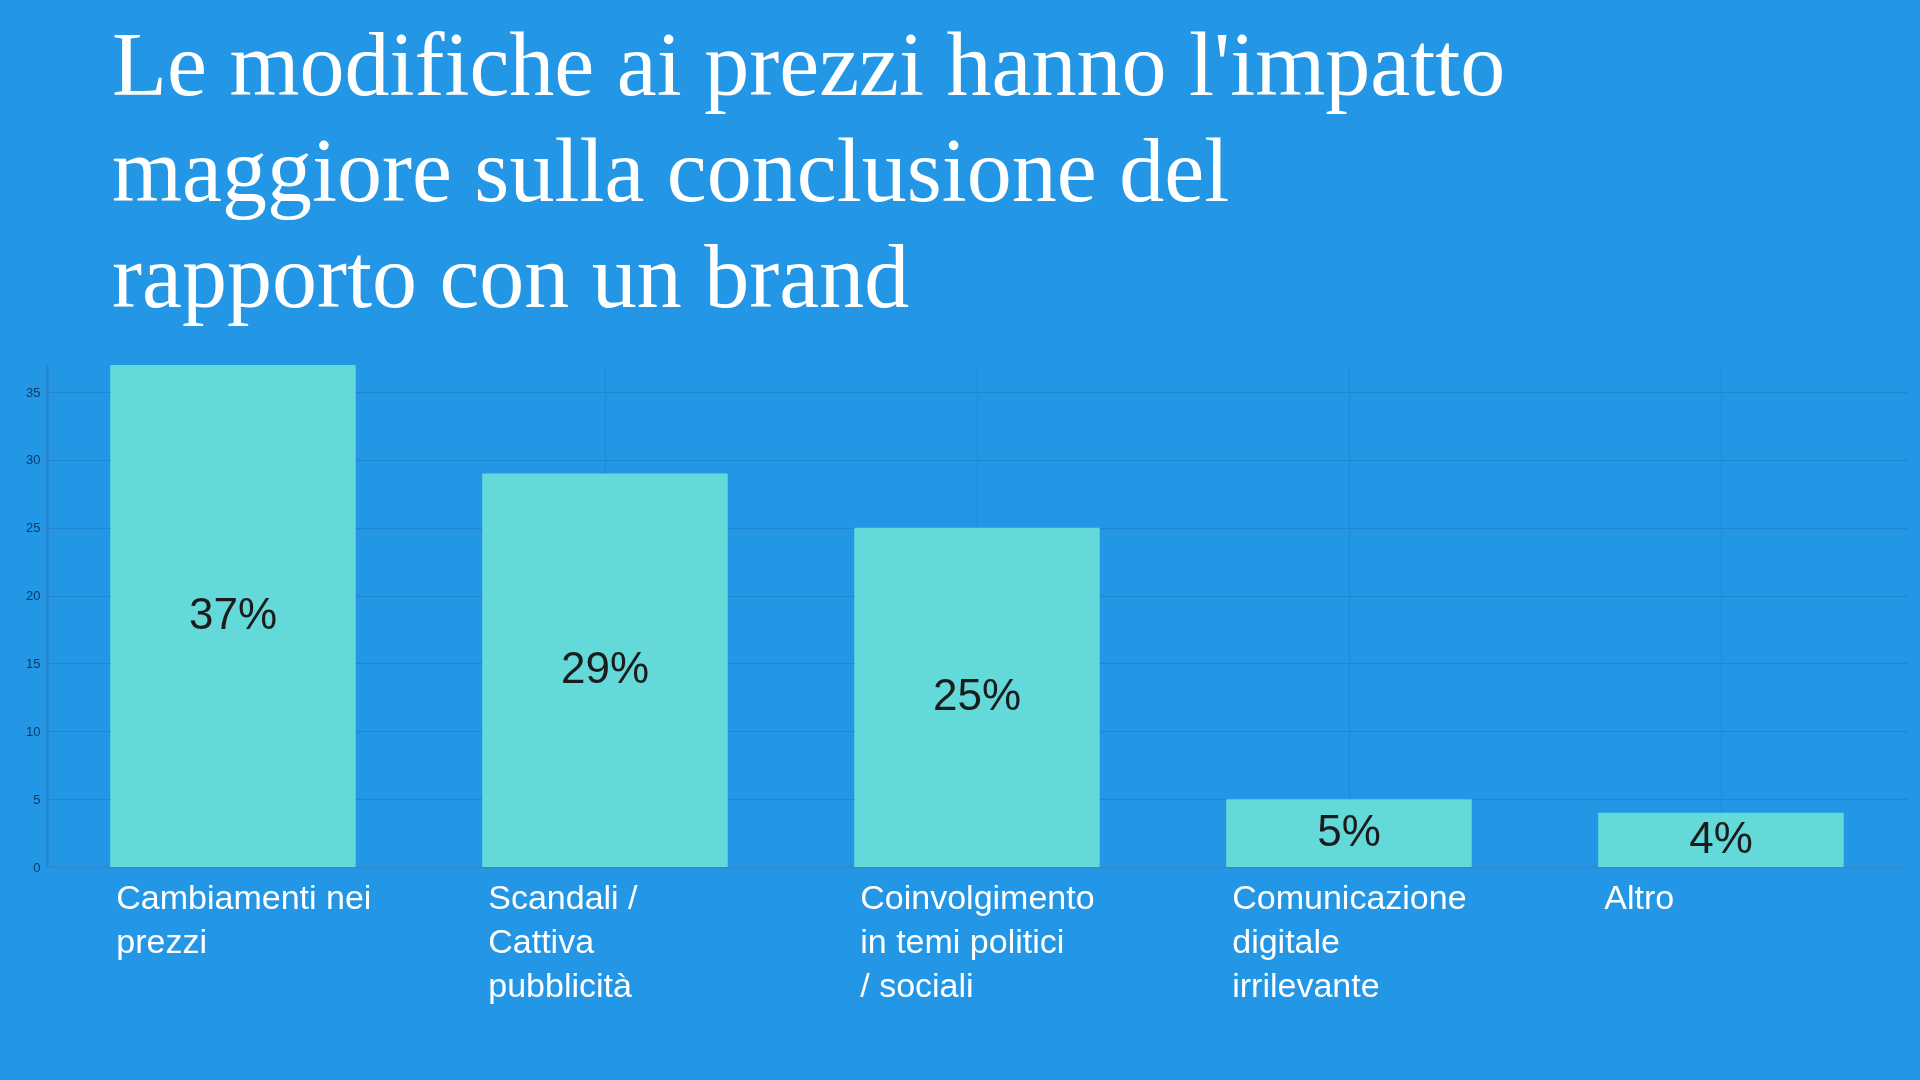 The image size is (1920, 1080). Describe the element at coordinates (977, 940) in the screenshot. I see `x-tick-label: Coinvolgimento in temi politici / sociali` at that location.